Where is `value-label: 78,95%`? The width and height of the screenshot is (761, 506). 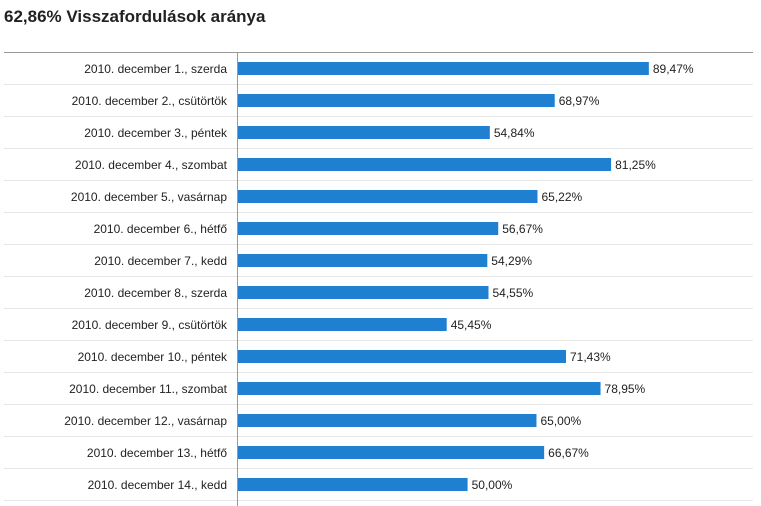 value-label: 78,95% is located at coordinates (625, 389).